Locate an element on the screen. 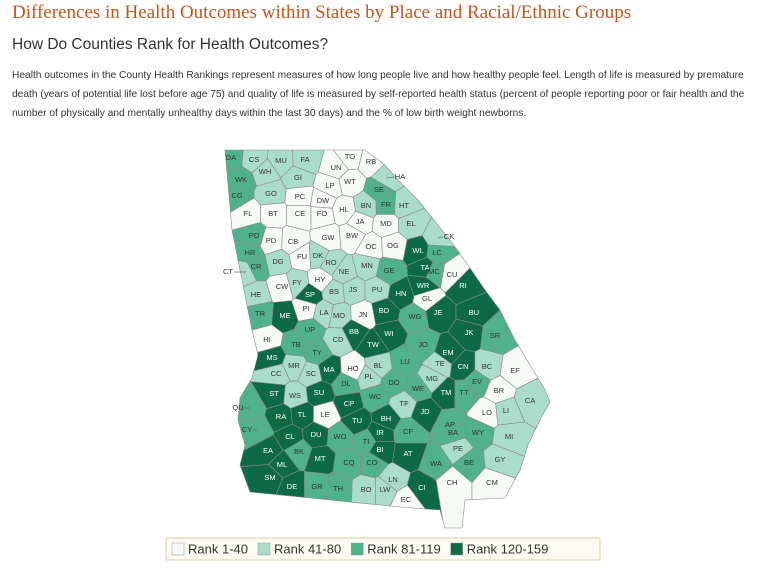  county-label: HL is located at coordinates (344, 209).